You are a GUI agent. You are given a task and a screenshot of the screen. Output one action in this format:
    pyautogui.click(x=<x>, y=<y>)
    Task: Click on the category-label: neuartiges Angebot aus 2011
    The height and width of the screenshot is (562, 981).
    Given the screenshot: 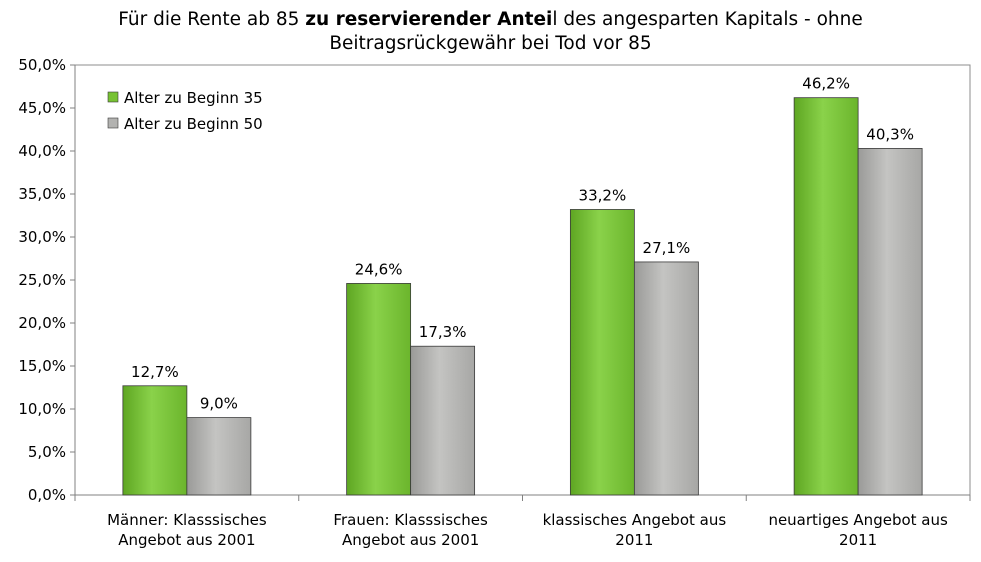 What is the action you would take?
    pyautogui.click(x=858, y=530)
    